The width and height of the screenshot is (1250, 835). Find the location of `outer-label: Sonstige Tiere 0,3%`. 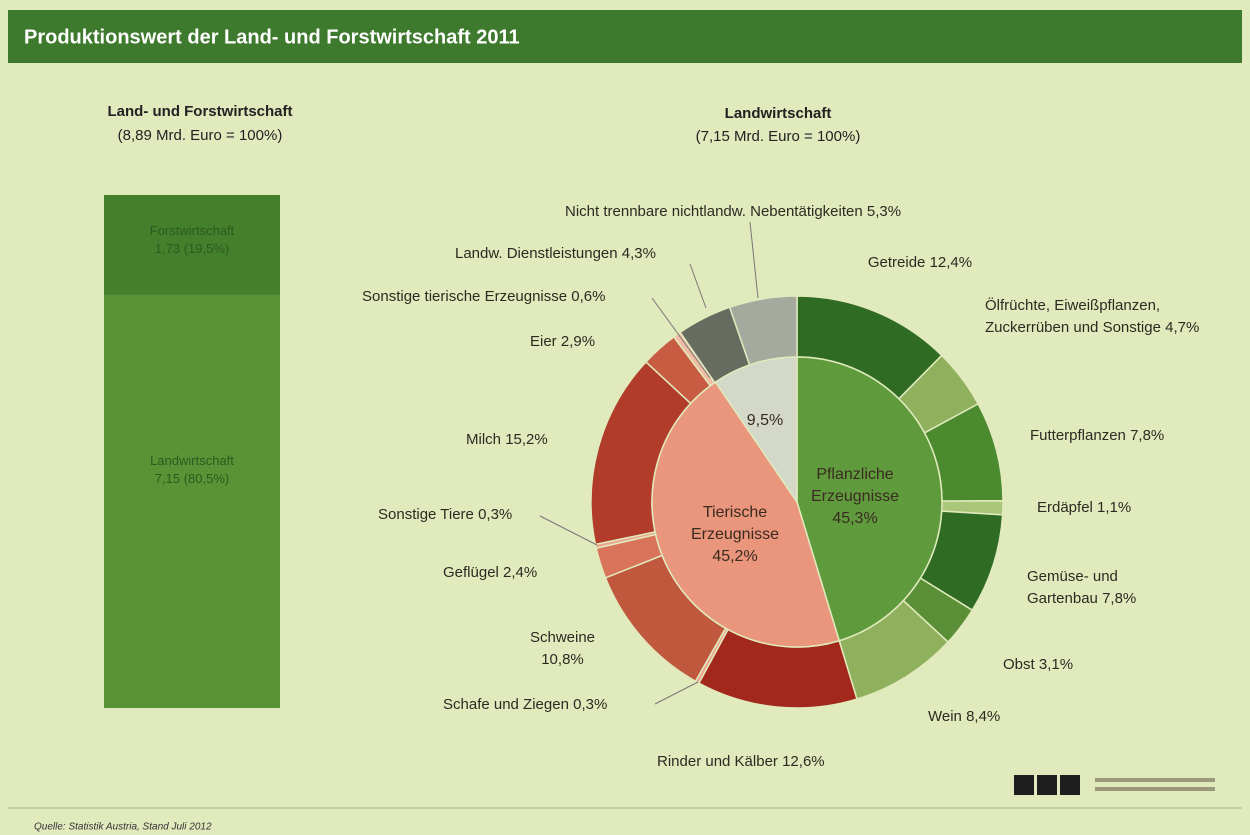

outer-label: Sonstige Tiere 0,3% is located at coordinates (478, 515).